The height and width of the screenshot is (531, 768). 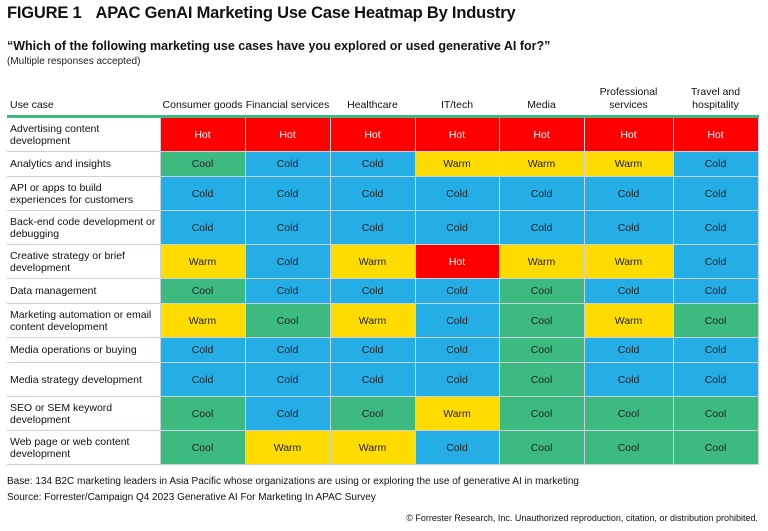 What do you see at coordinates (84, 447) in the screenshot?
I see `use-case-label: Web page or web content development` at bounding box center [84, 447].